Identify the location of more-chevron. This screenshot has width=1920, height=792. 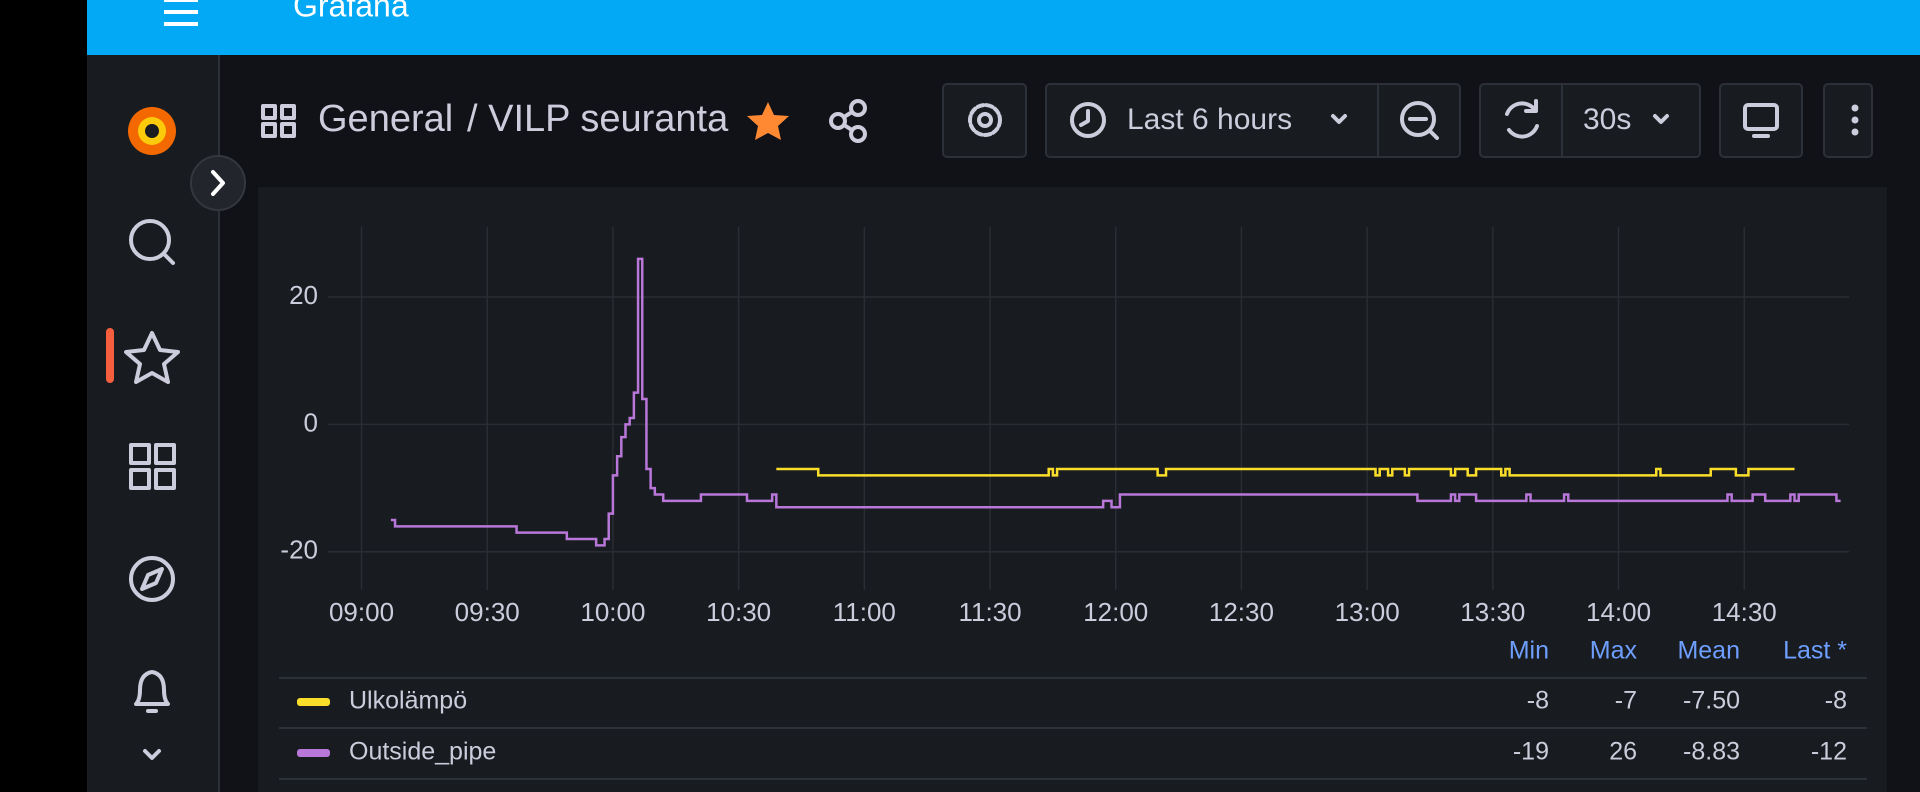
(152, 754).